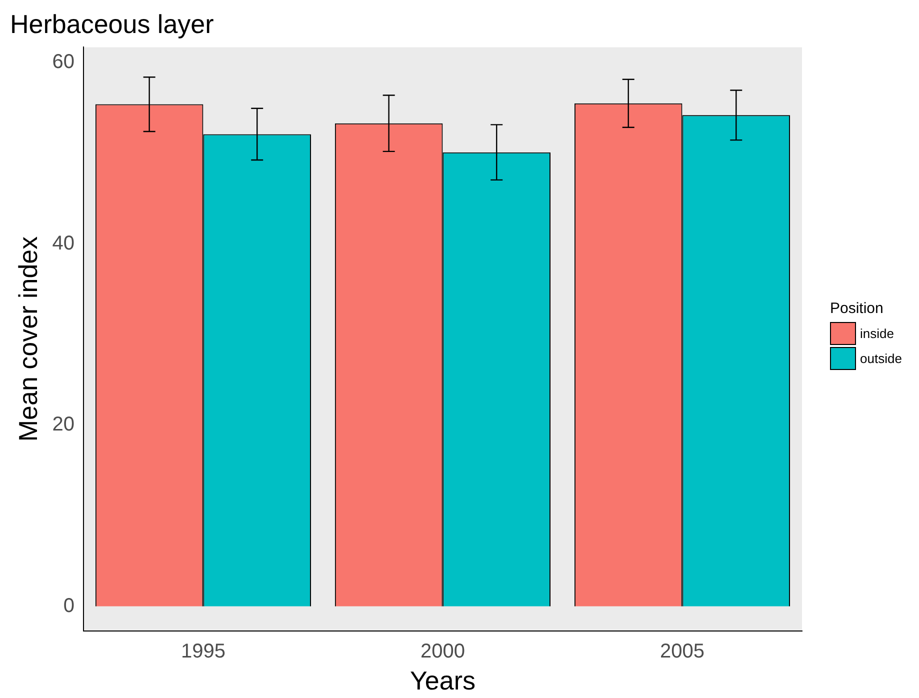  I want to click on chart-title: Herbaceous layer, so click(112, 23).